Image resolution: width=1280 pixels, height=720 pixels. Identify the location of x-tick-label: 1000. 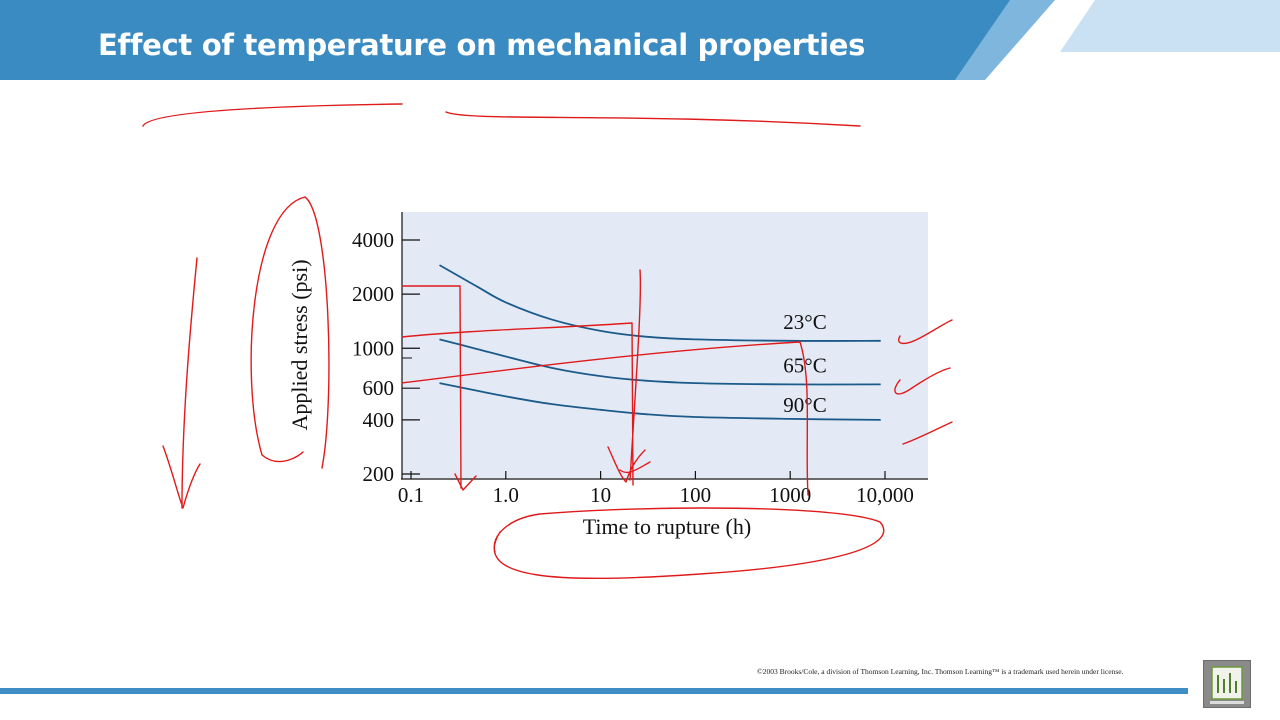
(790, 495).